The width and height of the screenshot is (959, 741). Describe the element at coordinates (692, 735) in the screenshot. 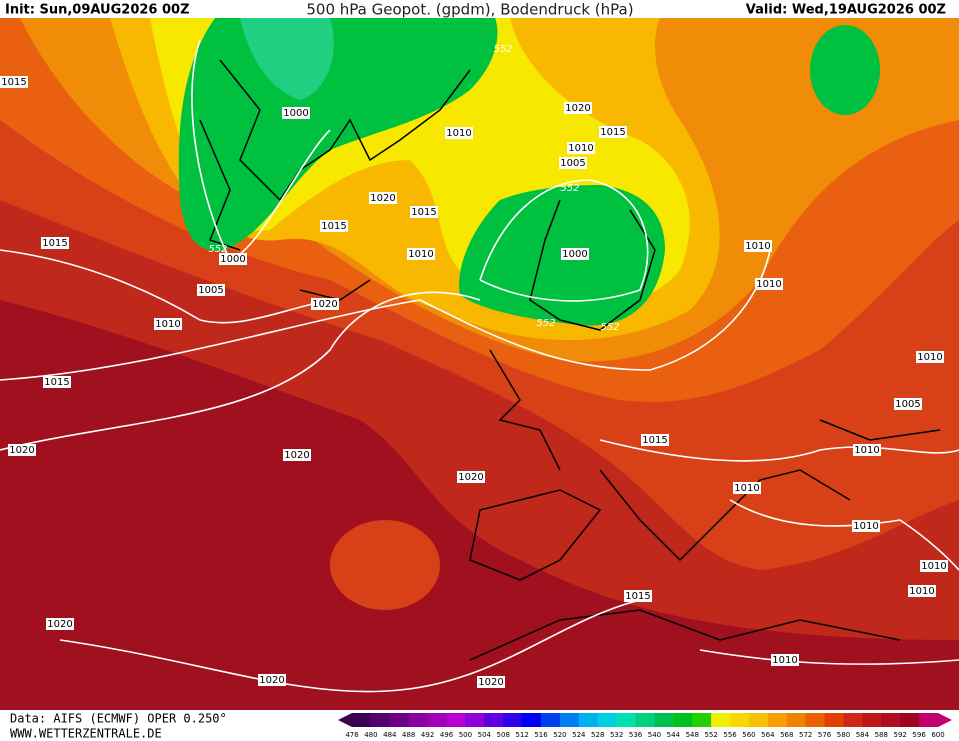

I see `scale-label: 548` at that location.